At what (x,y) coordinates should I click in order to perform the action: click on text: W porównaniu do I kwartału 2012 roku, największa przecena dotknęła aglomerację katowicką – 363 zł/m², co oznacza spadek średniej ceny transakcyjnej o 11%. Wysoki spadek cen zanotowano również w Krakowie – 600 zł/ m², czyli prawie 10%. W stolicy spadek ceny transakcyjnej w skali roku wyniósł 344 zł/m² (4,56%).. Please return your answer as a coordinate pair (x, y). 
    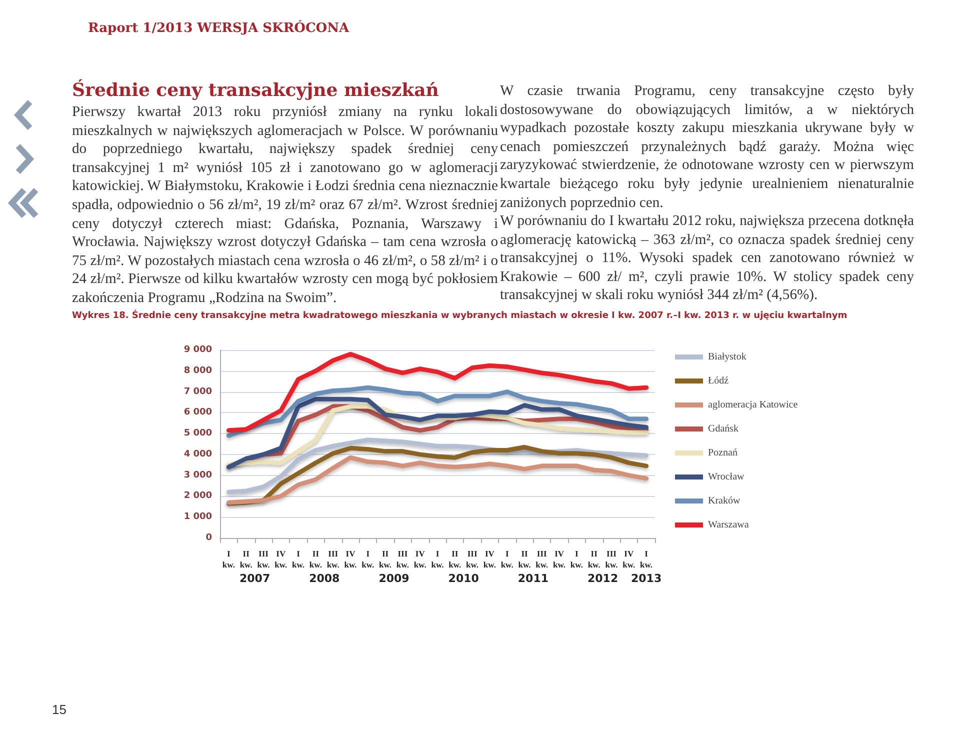
    Looking at the image, I should click on (707, 258).